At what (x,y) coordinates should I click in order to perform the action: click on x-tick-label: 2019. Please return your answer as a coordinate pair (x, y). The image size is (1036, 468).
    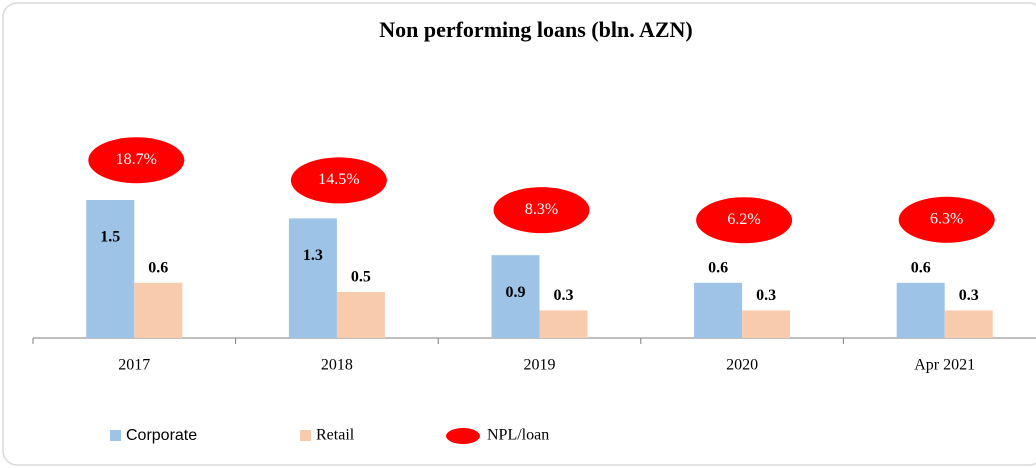
    Looking at the image, I should click on (540, 365).